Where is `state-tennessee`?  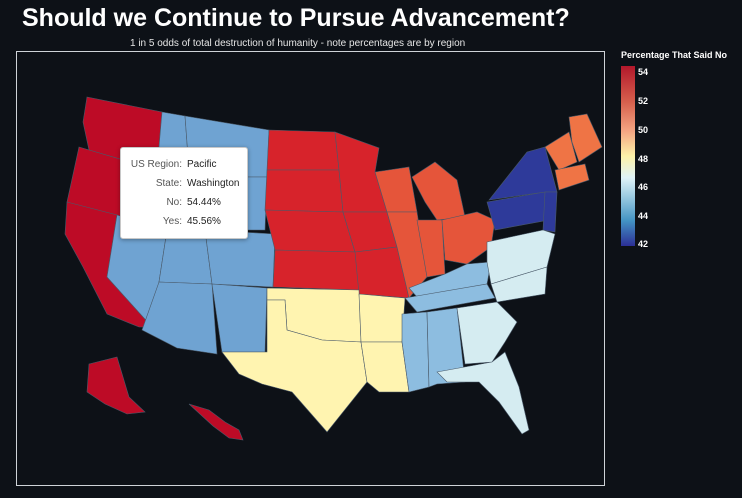
state-tennessee is located at coordinates (450, 298).